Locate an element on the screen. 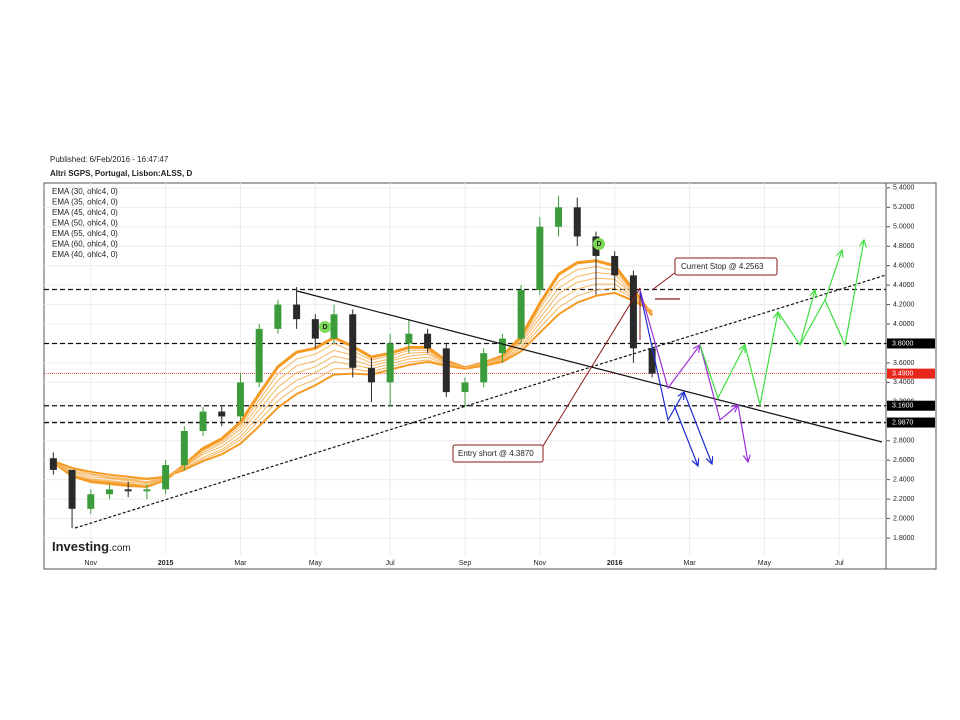 The image size is (960, 720). legend-entry: EMA (55, ohlc4, 0) is located at coordinates (85, 233).